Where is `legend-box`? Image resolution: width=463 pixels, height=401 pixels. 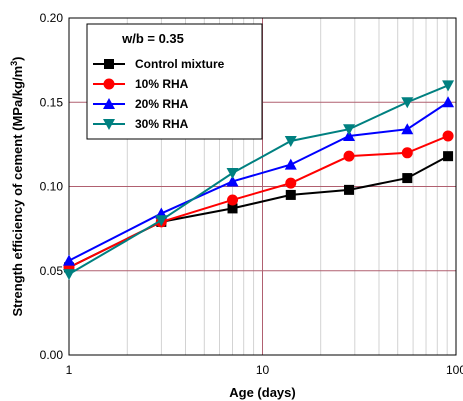
legend-box is located at coordinates (174, 81).